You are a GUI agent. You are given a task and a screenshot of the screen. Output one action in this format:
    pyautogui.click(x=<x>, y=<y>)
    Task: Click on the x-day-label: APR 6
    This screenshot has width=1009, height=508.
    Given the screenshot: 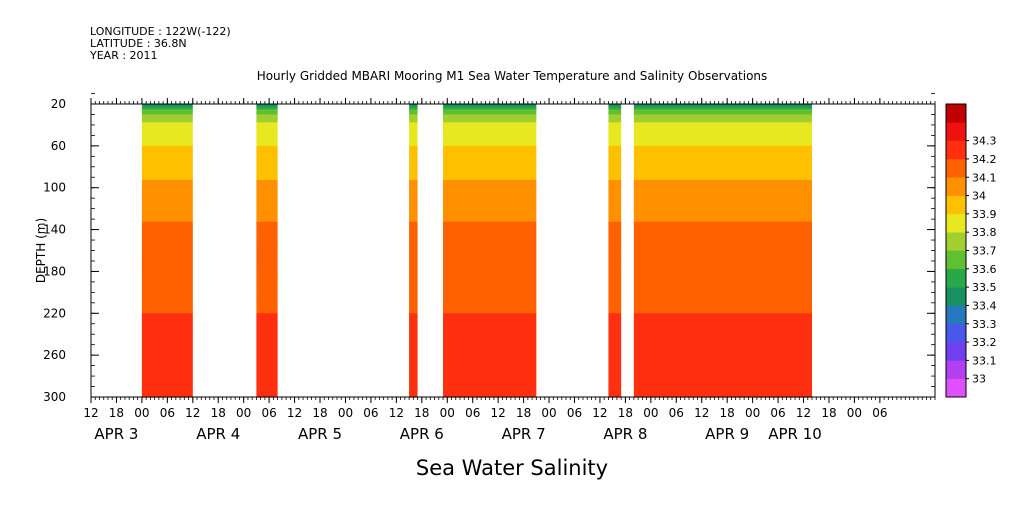 What is the action you would take?
    pyautogui.click(x=422, y=434)
    